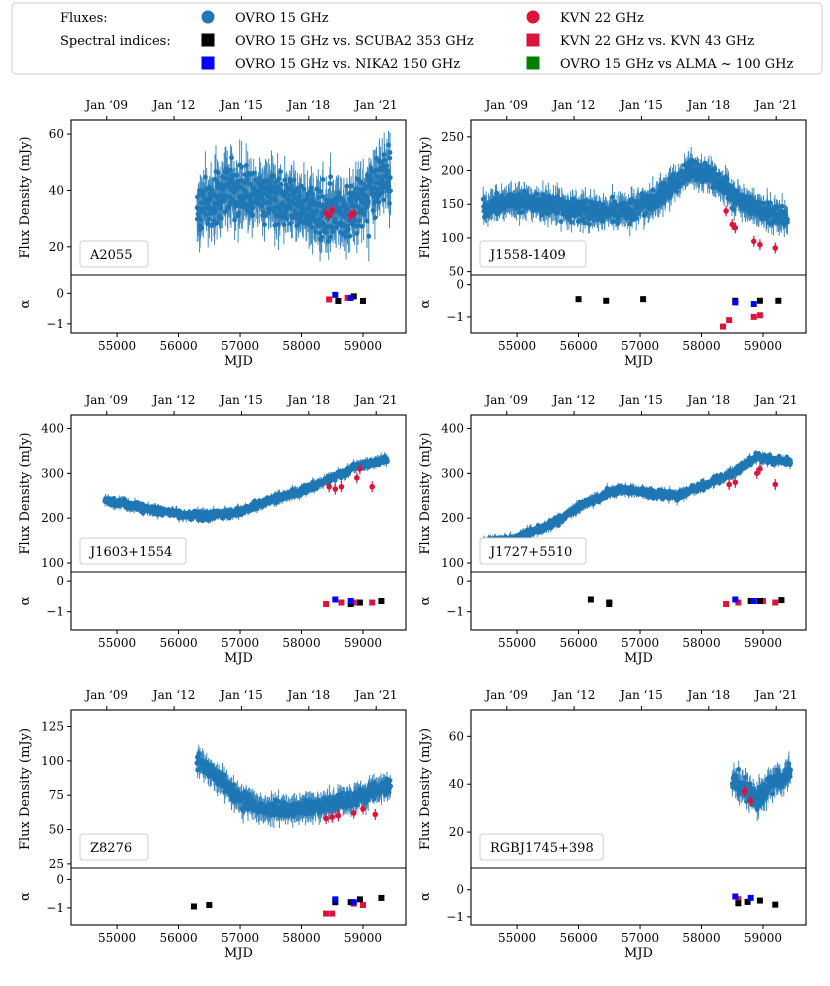  What do you see at coordinates (775, 248) in the screenshot?
I see `kvn-point` at bounding box center [775, 248].